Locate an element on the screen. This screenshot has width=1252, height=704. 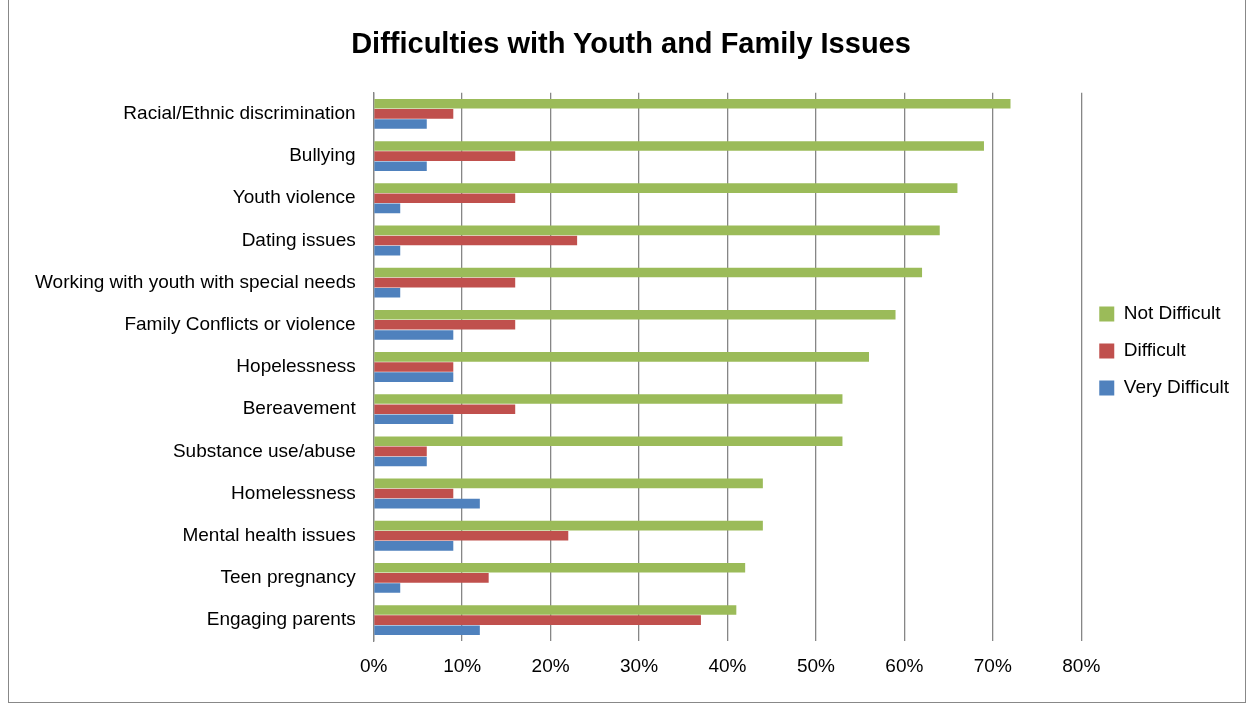
x-tick-label: 50% is located at coordinates (816, 665).